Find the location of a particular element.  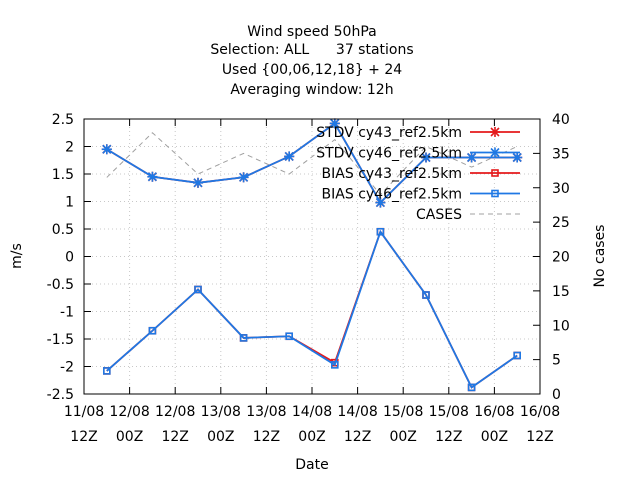

y2-tick-label: 0 is located at coordinates (556, 395).